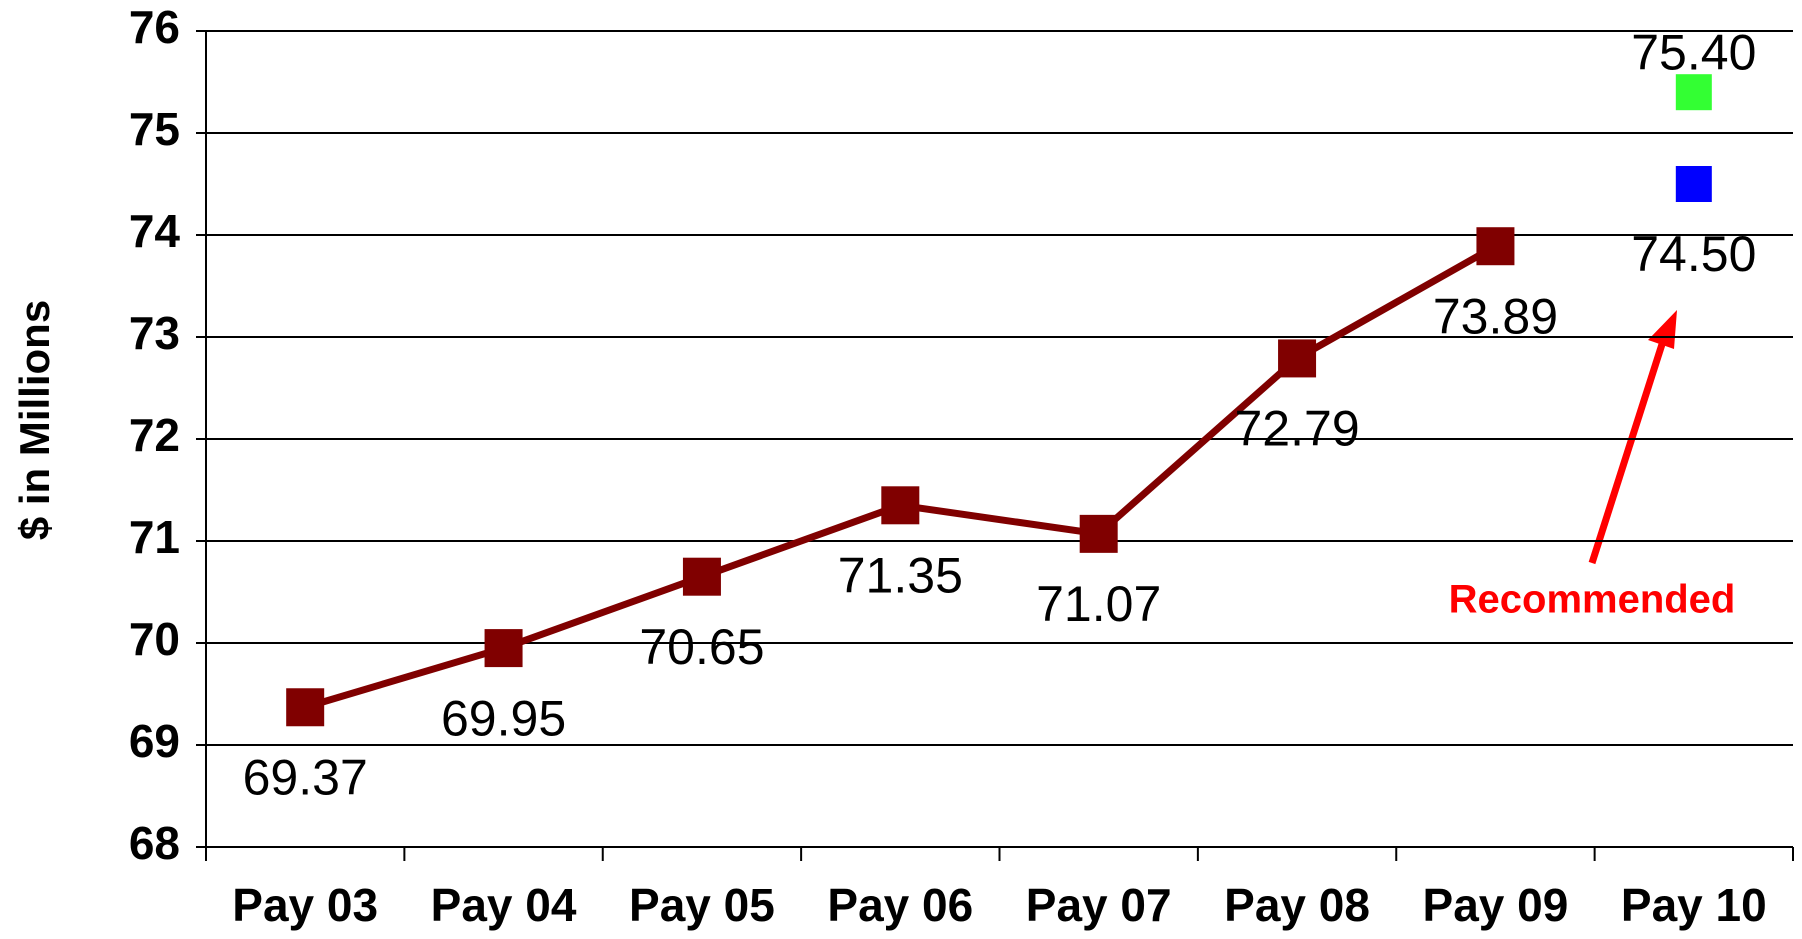 The height and width of the screenshot is (939, 1802). I want to click on x-tick-label: Pay 03, so click(305, 905).